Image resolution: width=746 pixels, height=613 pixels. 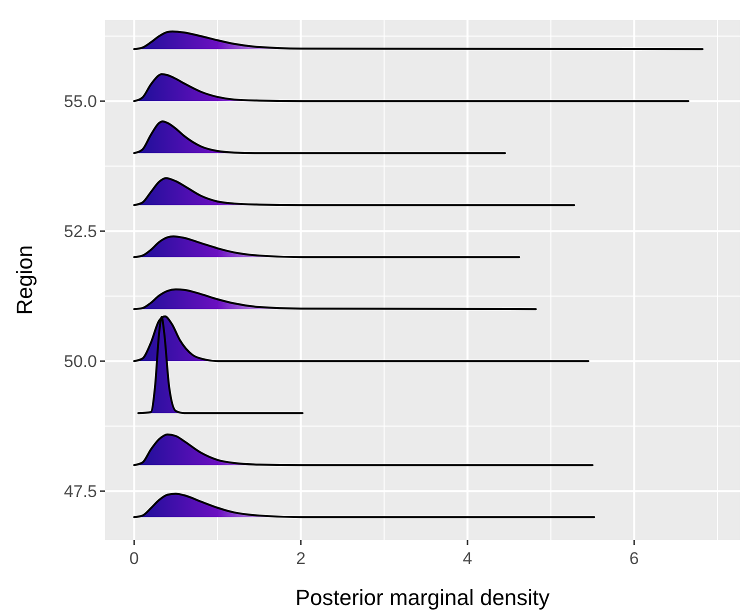 I want to click on x-tick-label: 4, so click(x=467, y=558).